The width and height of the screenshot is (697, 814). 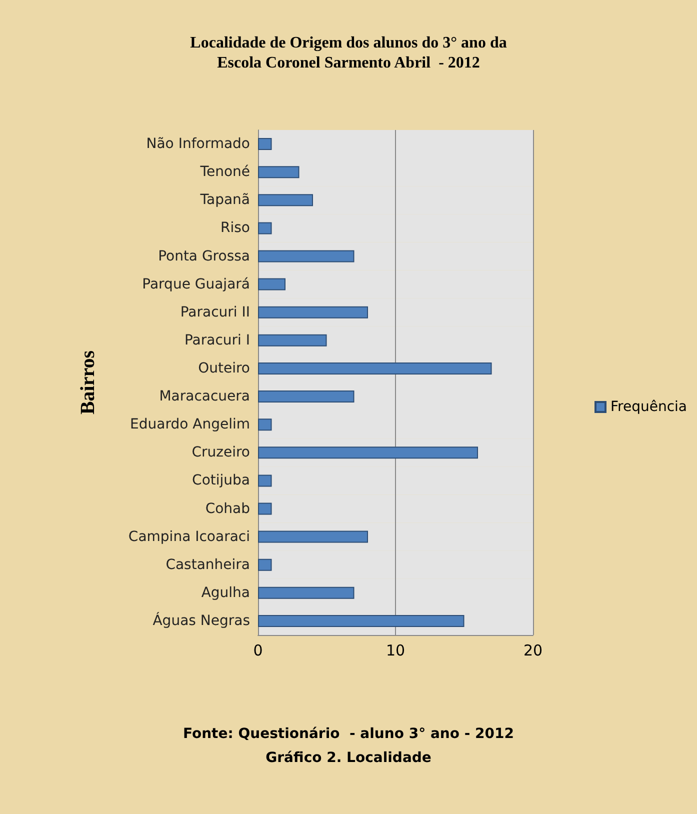 What do you see at coordinates (204, 396) in the screenshot?
I see `y-tick-label: Maracacuera` at bounding box center [204, 396].